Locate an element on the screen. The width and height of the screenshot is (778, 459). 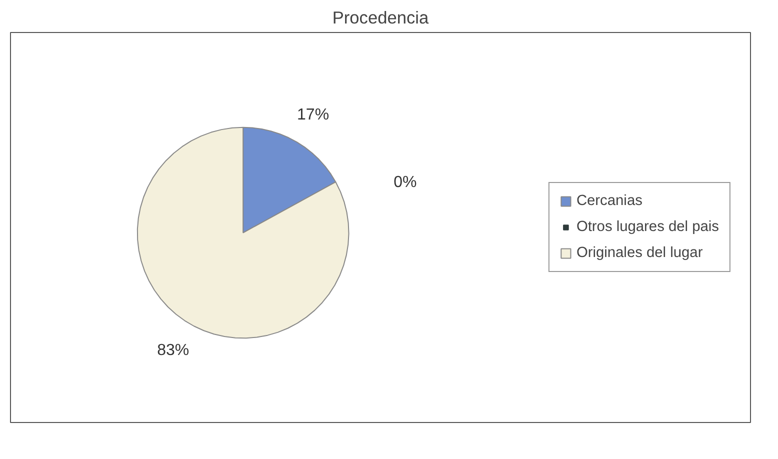
legend-label: Cercanias is located at coordinates (609, 201).